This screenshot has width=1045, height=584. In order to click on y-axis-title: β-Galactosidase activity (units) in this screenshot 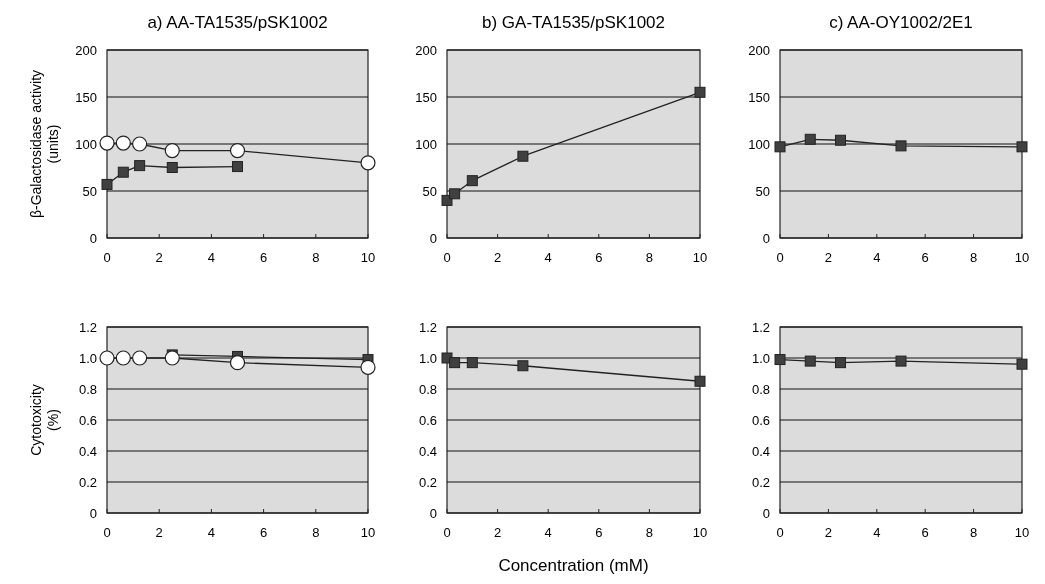, I will do `click(44, 144)`.